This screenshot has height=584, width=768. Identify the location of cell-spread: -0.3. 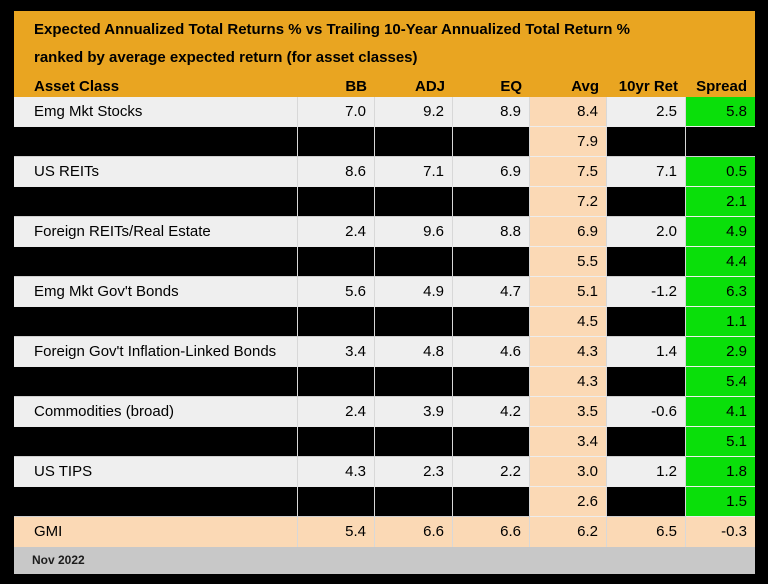
(720, 532).